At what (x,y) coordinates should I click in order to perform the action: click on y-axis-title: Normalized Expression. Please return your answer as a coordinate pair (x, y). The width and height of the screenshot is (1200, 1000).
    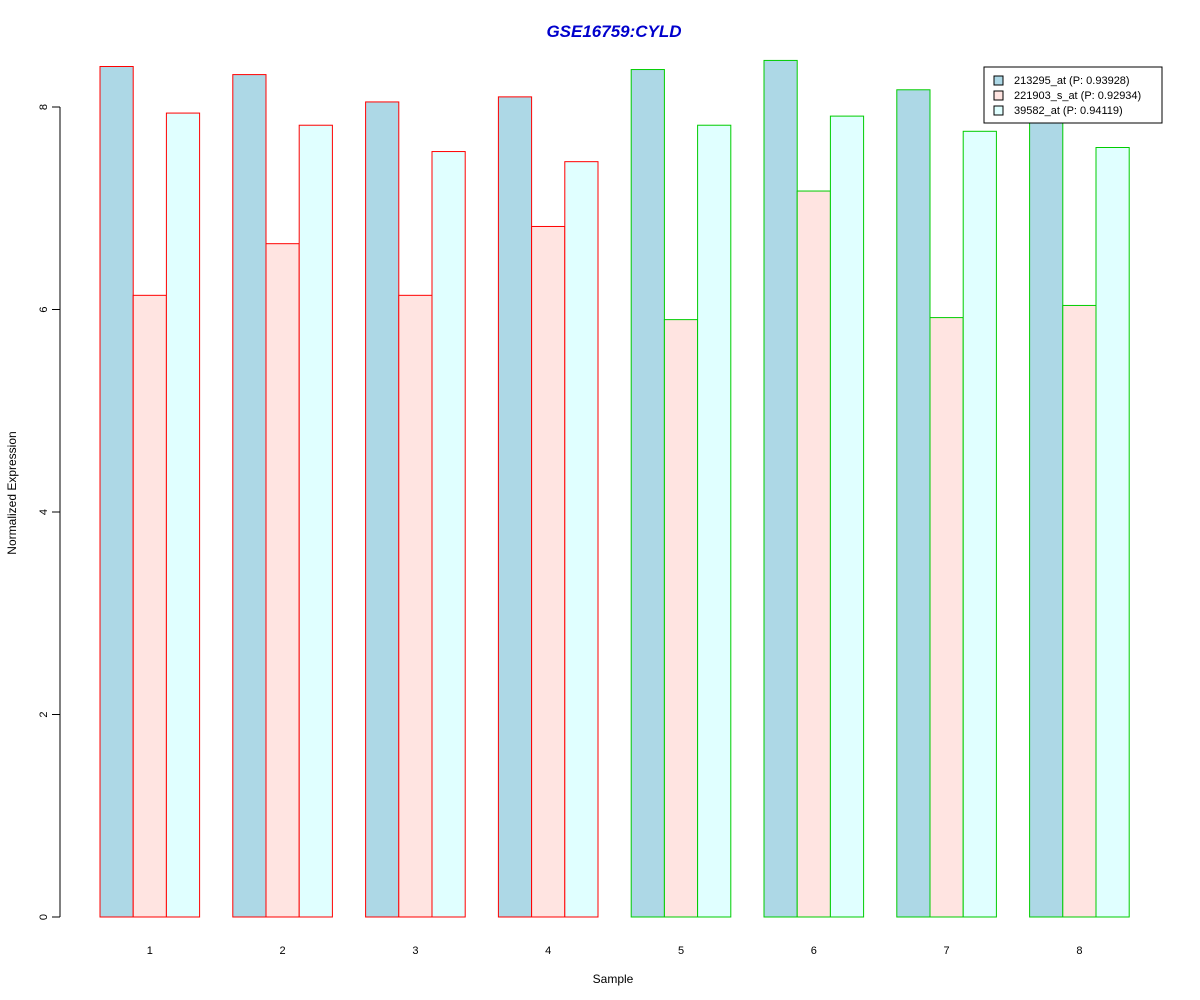
    Looking at the image, I should click on (12, 492).